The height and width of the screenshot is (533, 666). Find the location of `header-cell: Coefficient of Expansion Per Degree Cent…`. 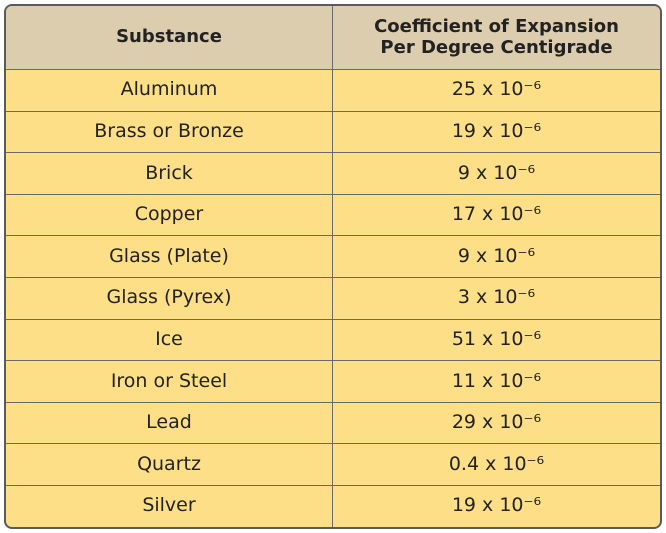

header-cell: Coefficient of Expansion Per Degree Cent… is located at coordinates (496, 37).